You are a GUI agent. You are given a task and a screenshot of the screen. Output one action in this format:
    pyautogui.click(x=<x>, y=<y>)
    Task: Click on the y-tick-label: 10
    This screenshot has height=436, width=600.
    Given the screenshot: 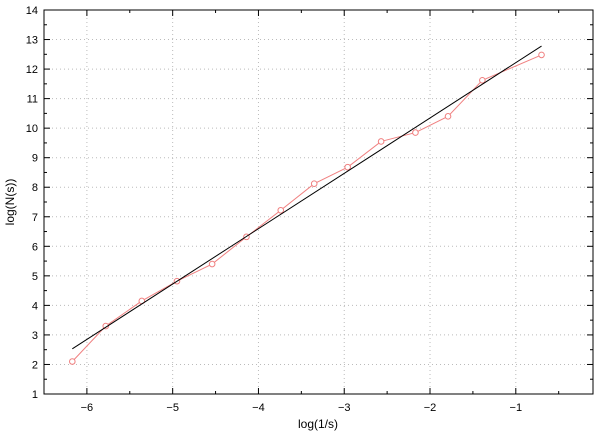 What is the action you would take?
    pyautogui.click(x=32, y=129)
    